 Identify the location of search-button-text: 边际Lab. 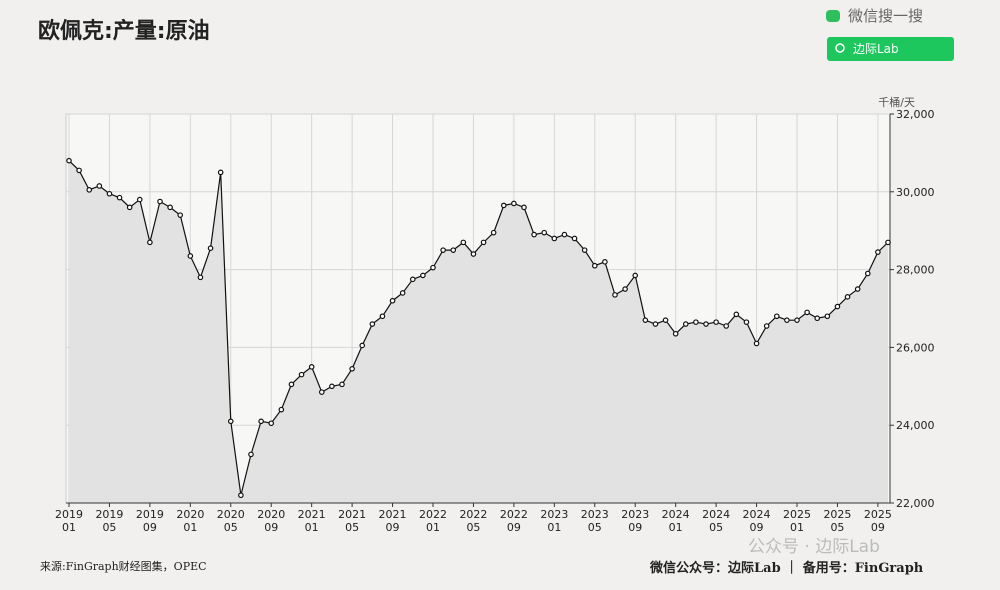
(876, 49).